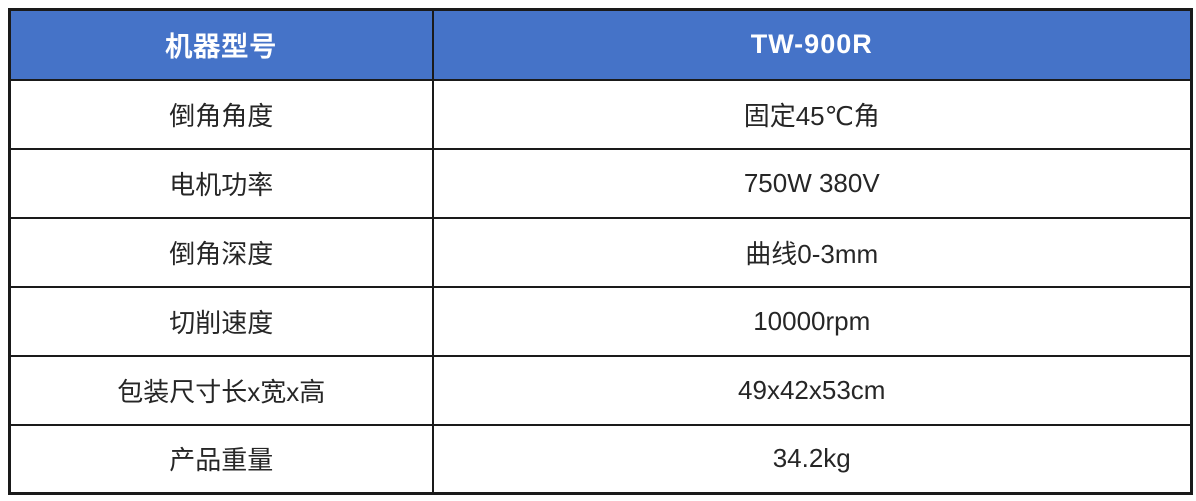 This screenshot has width=1196, height=501. I want to click on spec-value-cell: 750W 380V, so click(812, 183).